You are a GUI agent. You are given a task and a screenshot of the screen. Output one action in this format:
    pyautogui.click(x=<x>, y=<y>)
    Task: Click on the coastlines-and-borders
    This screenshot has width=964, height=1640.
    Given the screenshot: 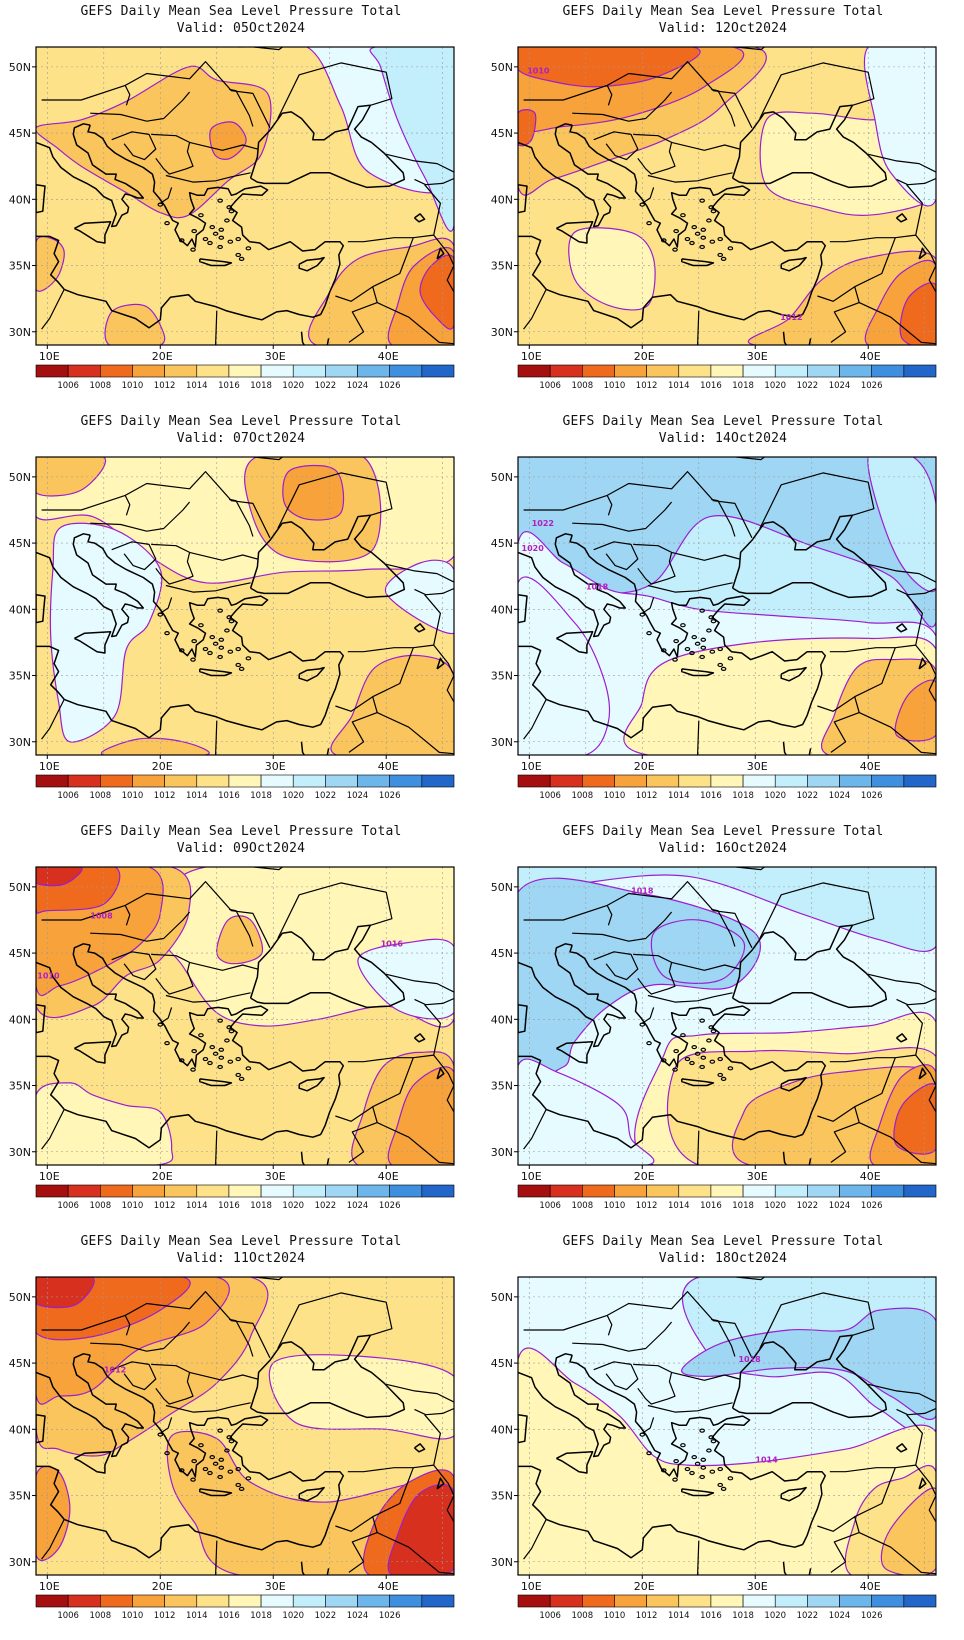 What is the action you would take?
    pyautogui.click(x=727, y=1016)
    